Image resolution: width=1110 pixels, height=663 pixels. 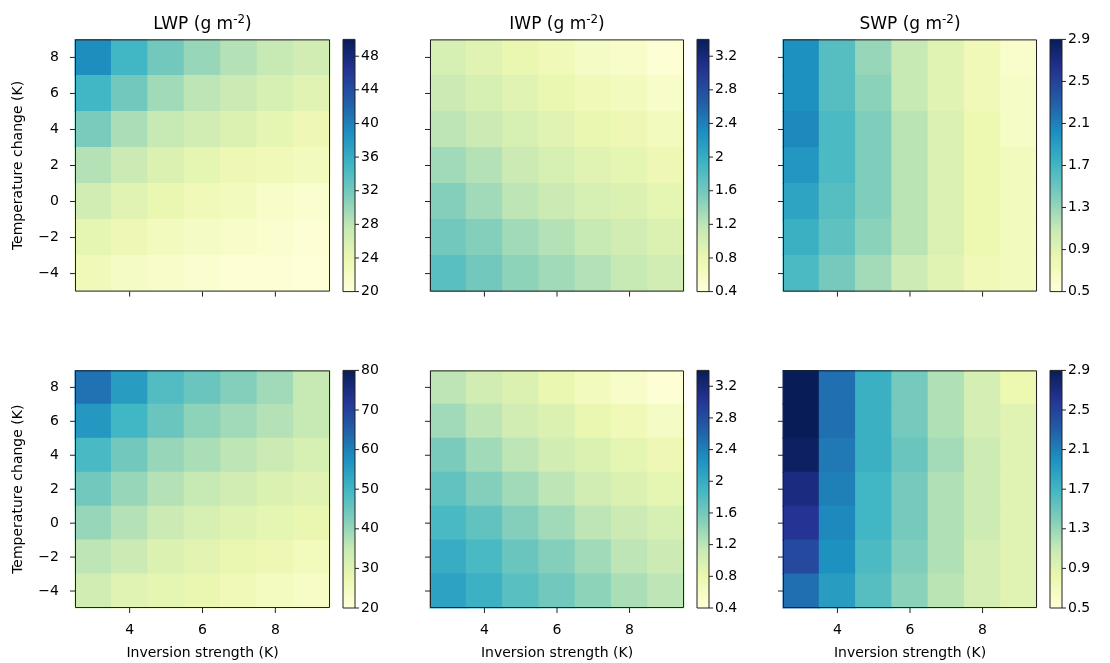 I want to click on color-bar-label: 30, so click(x=370, y=567).